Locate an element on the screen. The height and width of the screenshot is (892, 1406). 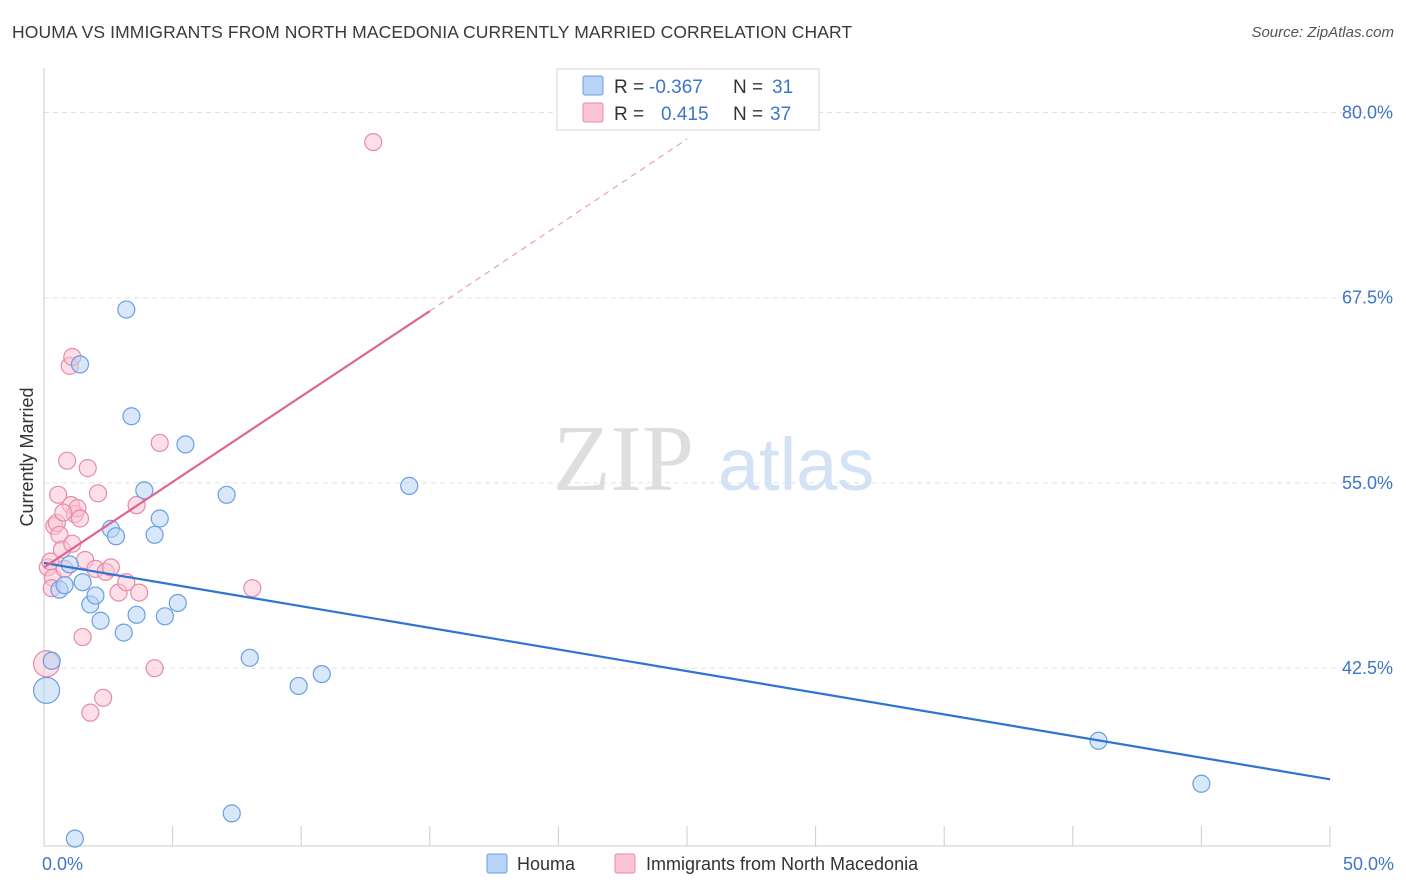
y-axis-title: Currently Married is located at coordinates (27, 456).